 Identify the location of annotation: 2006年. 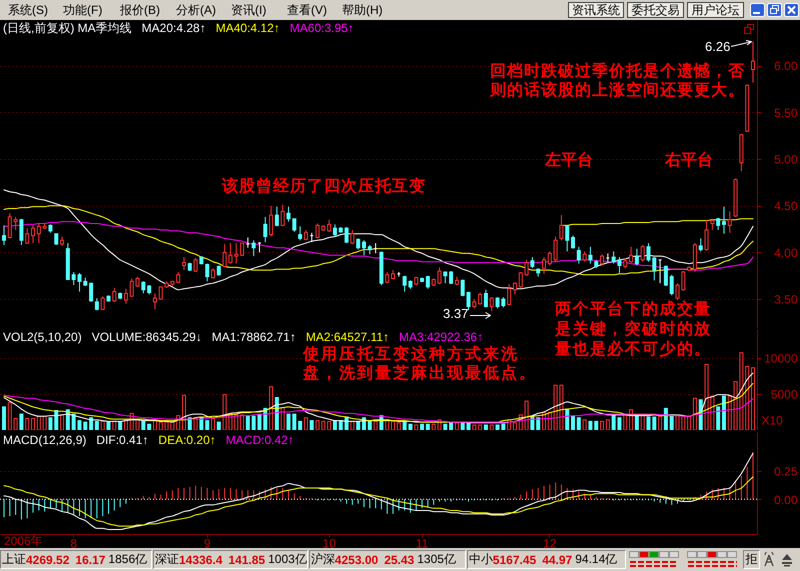
(23, 541).